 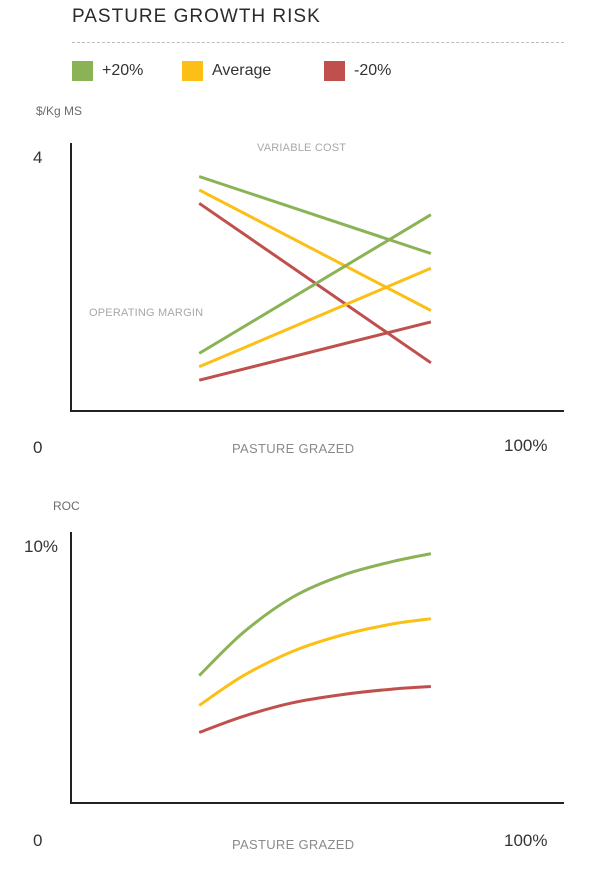 What do you see at coordinates (315, 351) in the screenshot?
I see `chart1-line-operating-margin-minus20` at bounding box center [315, 351].